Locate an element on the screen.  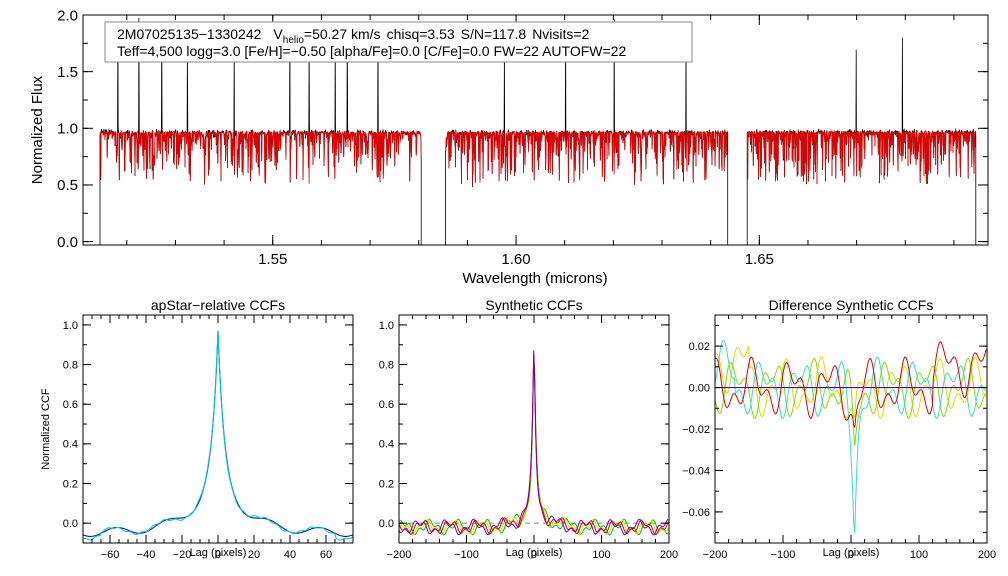
x-tick-label: 40 is located at coordinates (290, 555).